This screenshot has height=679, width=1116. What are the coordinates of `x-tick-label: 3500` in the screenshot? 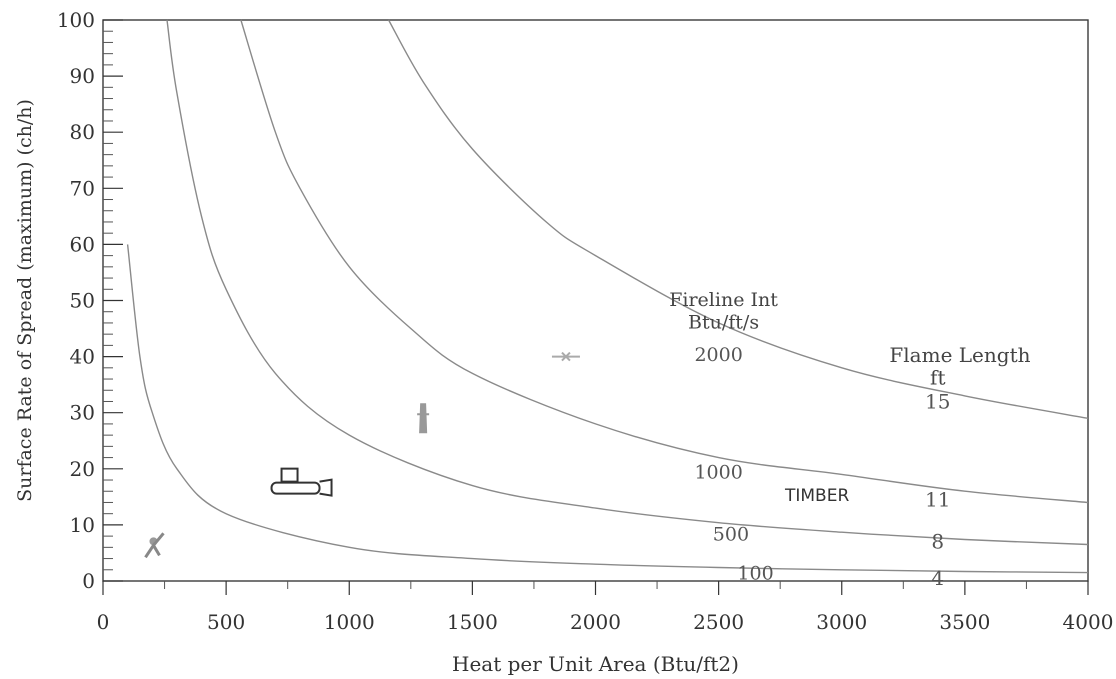 It's located at (964, 622).